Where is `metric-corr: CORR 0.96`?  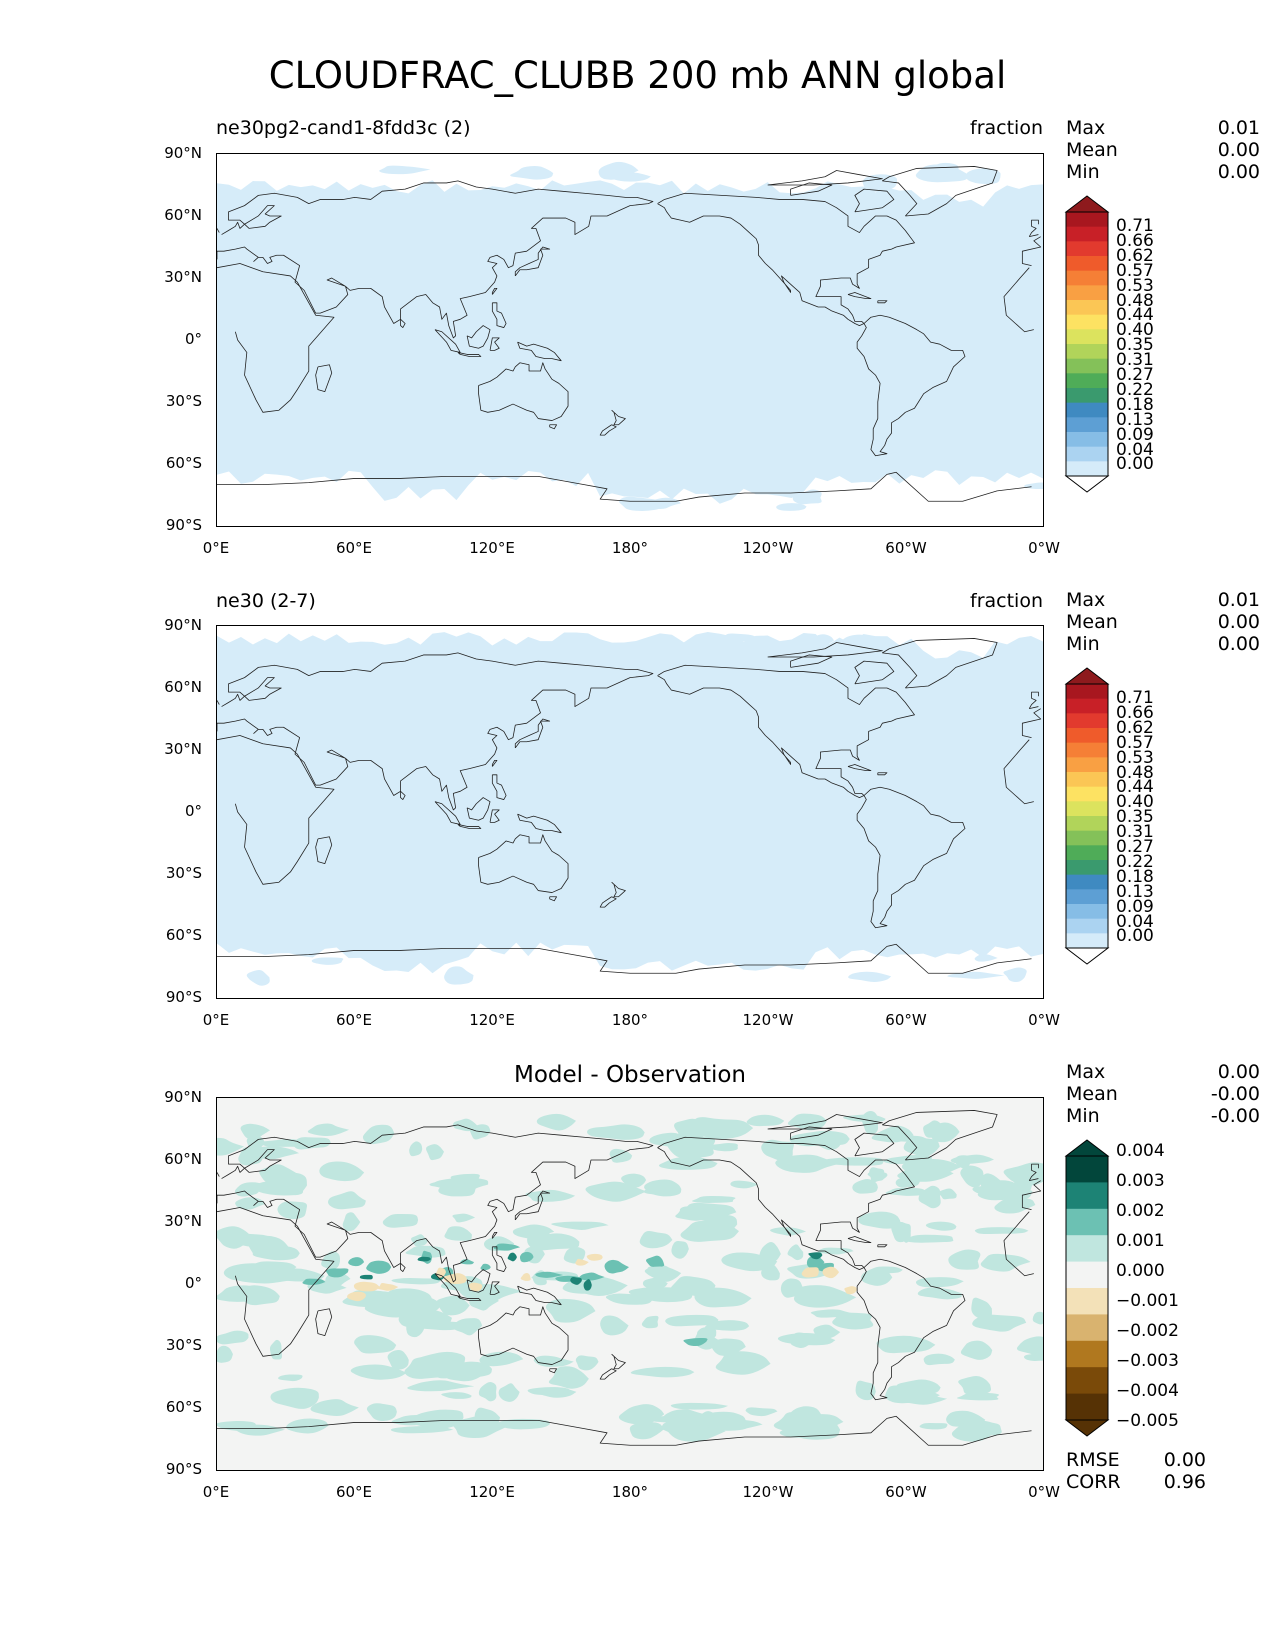 metric-corr: CORR 0.96 is located at coordinates (1136, 1482).